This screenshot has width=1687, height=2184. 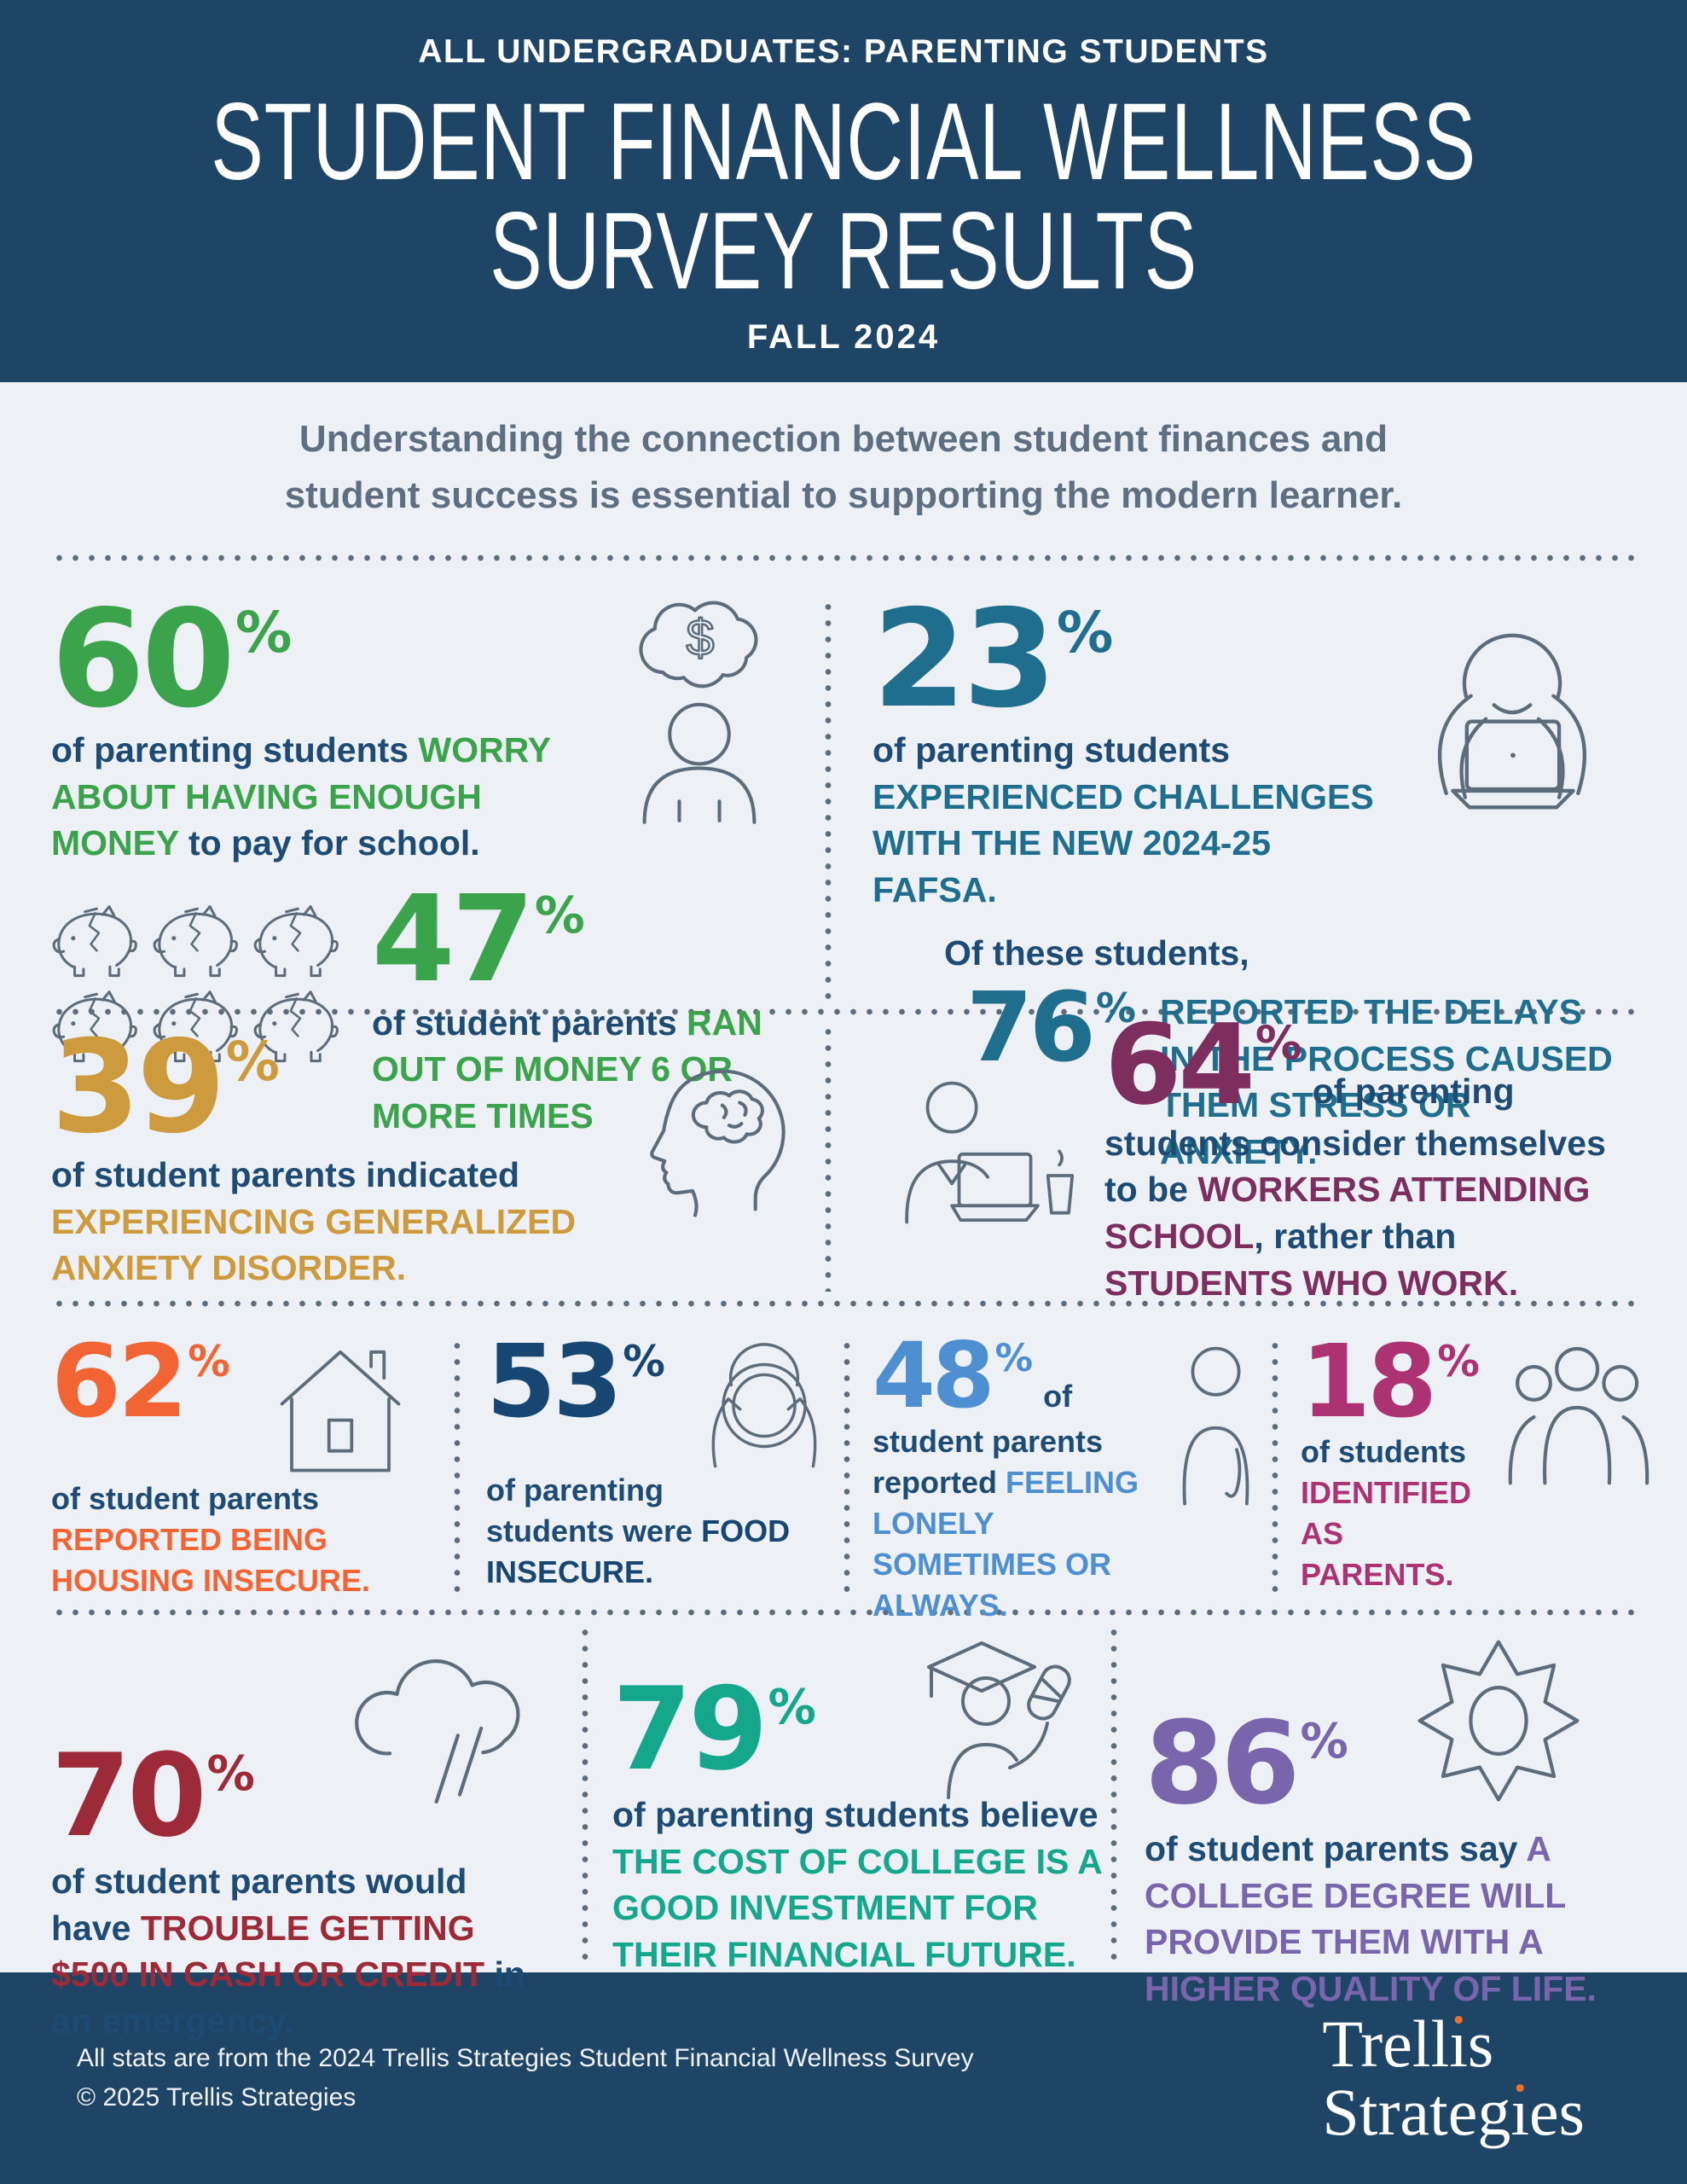 What do you see at coordinates (1203, 1064) in the screenshot?
I see `stat-64-value: 64%` at bounding box center [1203, 1064].